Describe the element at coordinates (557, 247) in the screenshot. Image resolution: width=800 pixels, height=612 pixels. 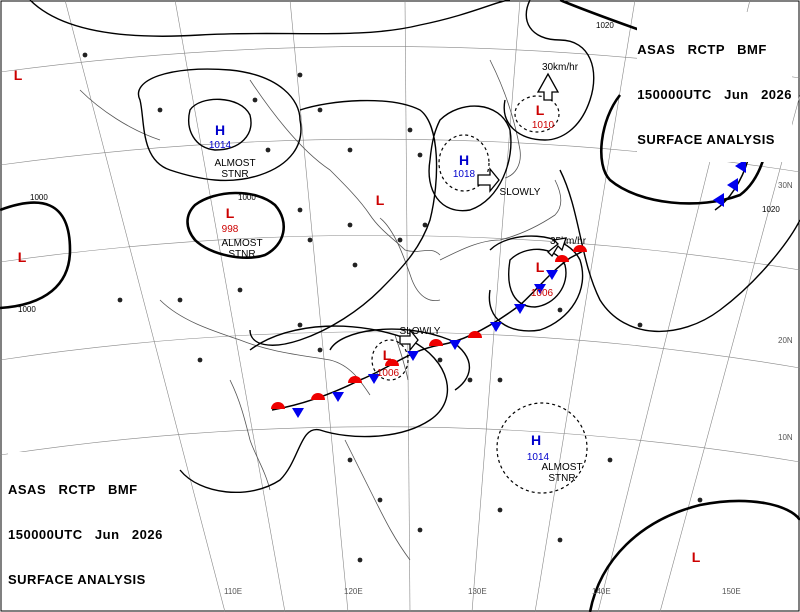
I see `arrow-japan-motion` at that location.